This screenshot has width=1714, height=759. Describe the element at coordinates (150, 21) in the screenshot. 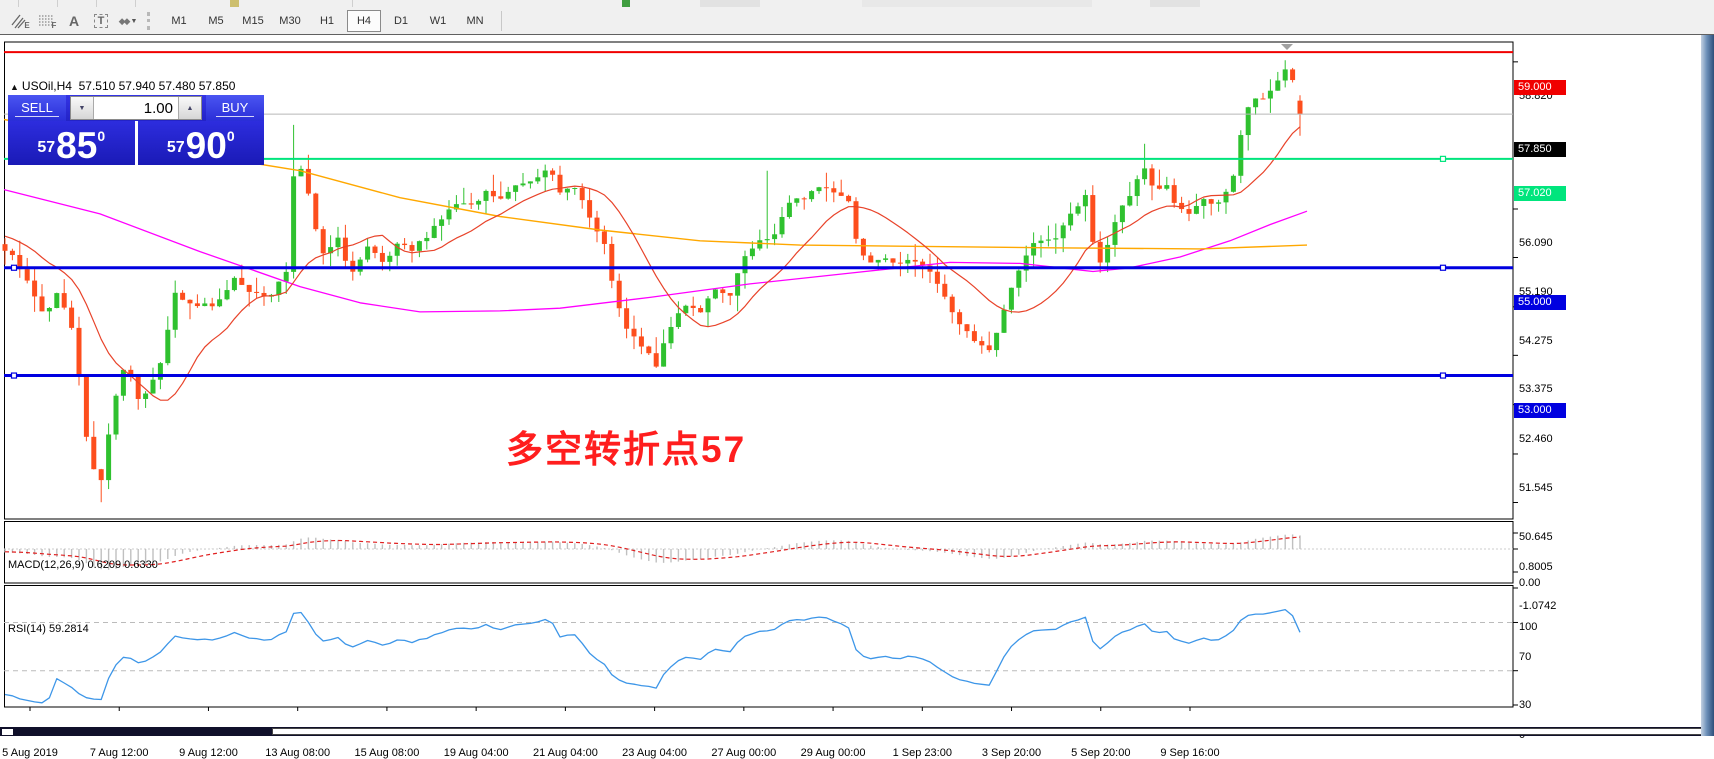

I see `toolbar-grip` at that location.